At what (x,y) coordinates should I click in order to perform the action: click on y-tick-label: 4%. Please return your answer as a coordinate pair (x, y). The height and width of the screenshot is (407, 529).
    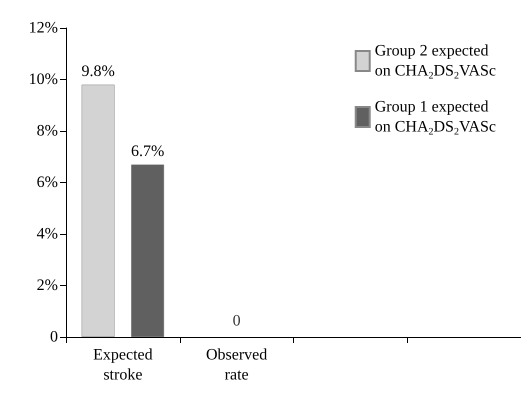
    Looking at the image, I should click on (47, 234).